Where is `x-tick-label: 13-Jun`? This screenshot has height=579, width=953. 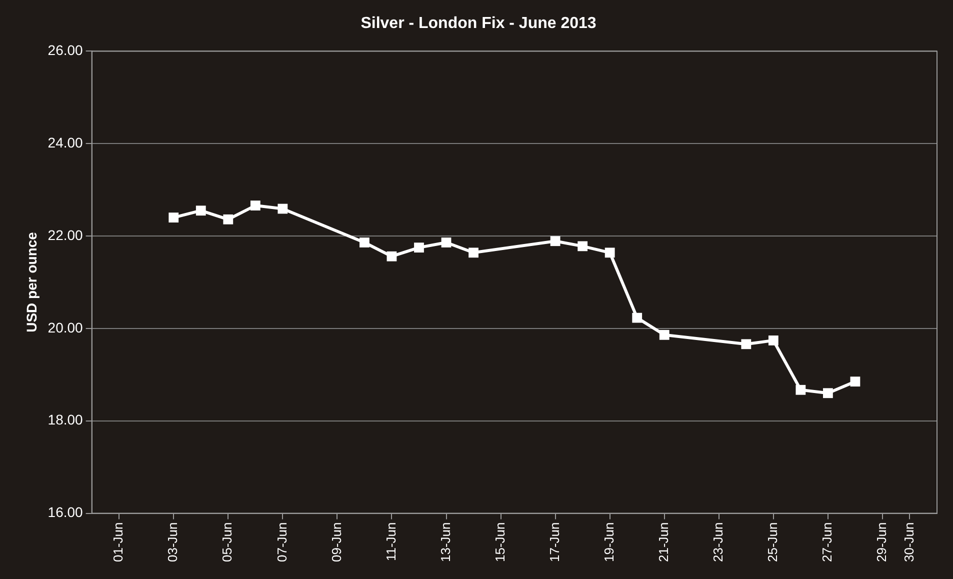
x-tick-label: 13-Jun is located at coordinates (445, 542).